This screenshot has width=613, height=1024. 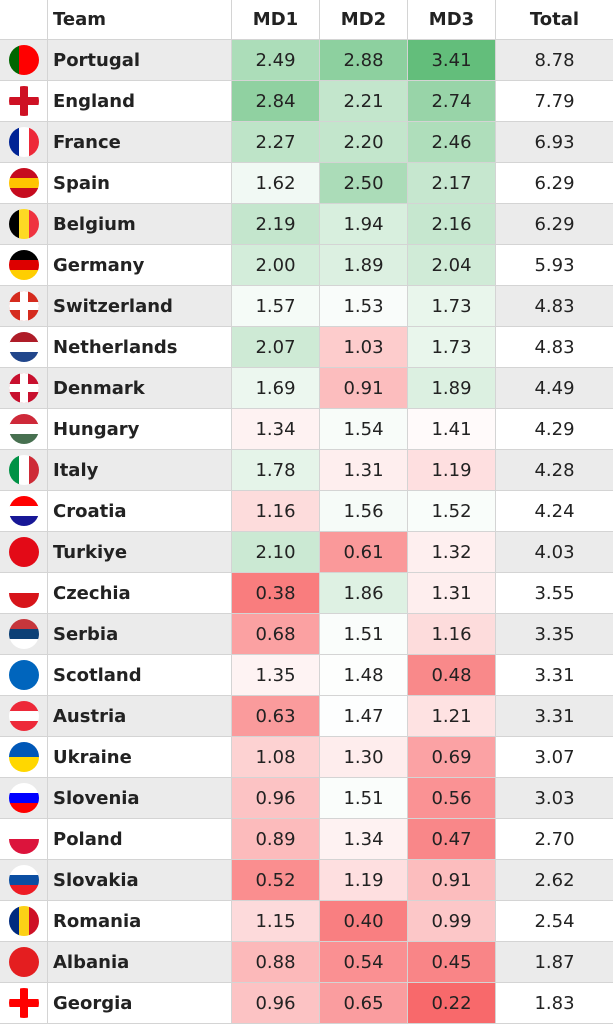 What do you see at coordinates (276, 183) in the screenshot?
I see `score-cell: 1.62` at bounding box center [276, 183].